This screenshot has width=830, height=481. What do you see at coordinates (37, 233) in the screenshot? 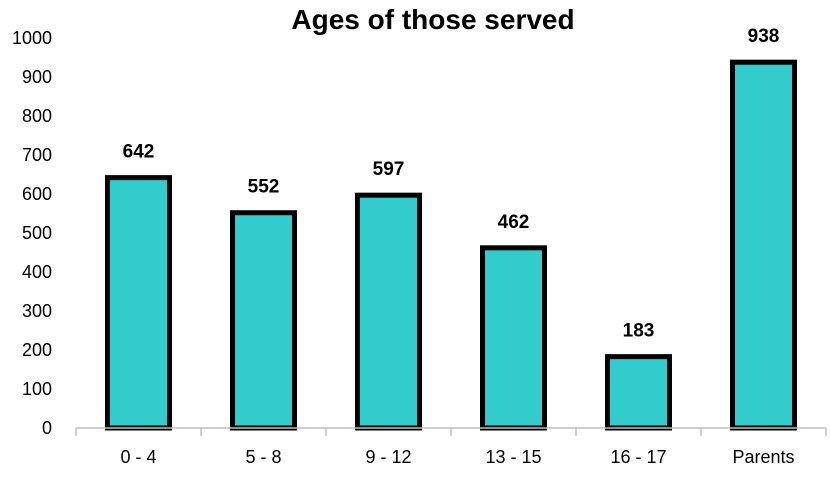
I see `y-tick-label: 500` at bounding box center [37, 233].